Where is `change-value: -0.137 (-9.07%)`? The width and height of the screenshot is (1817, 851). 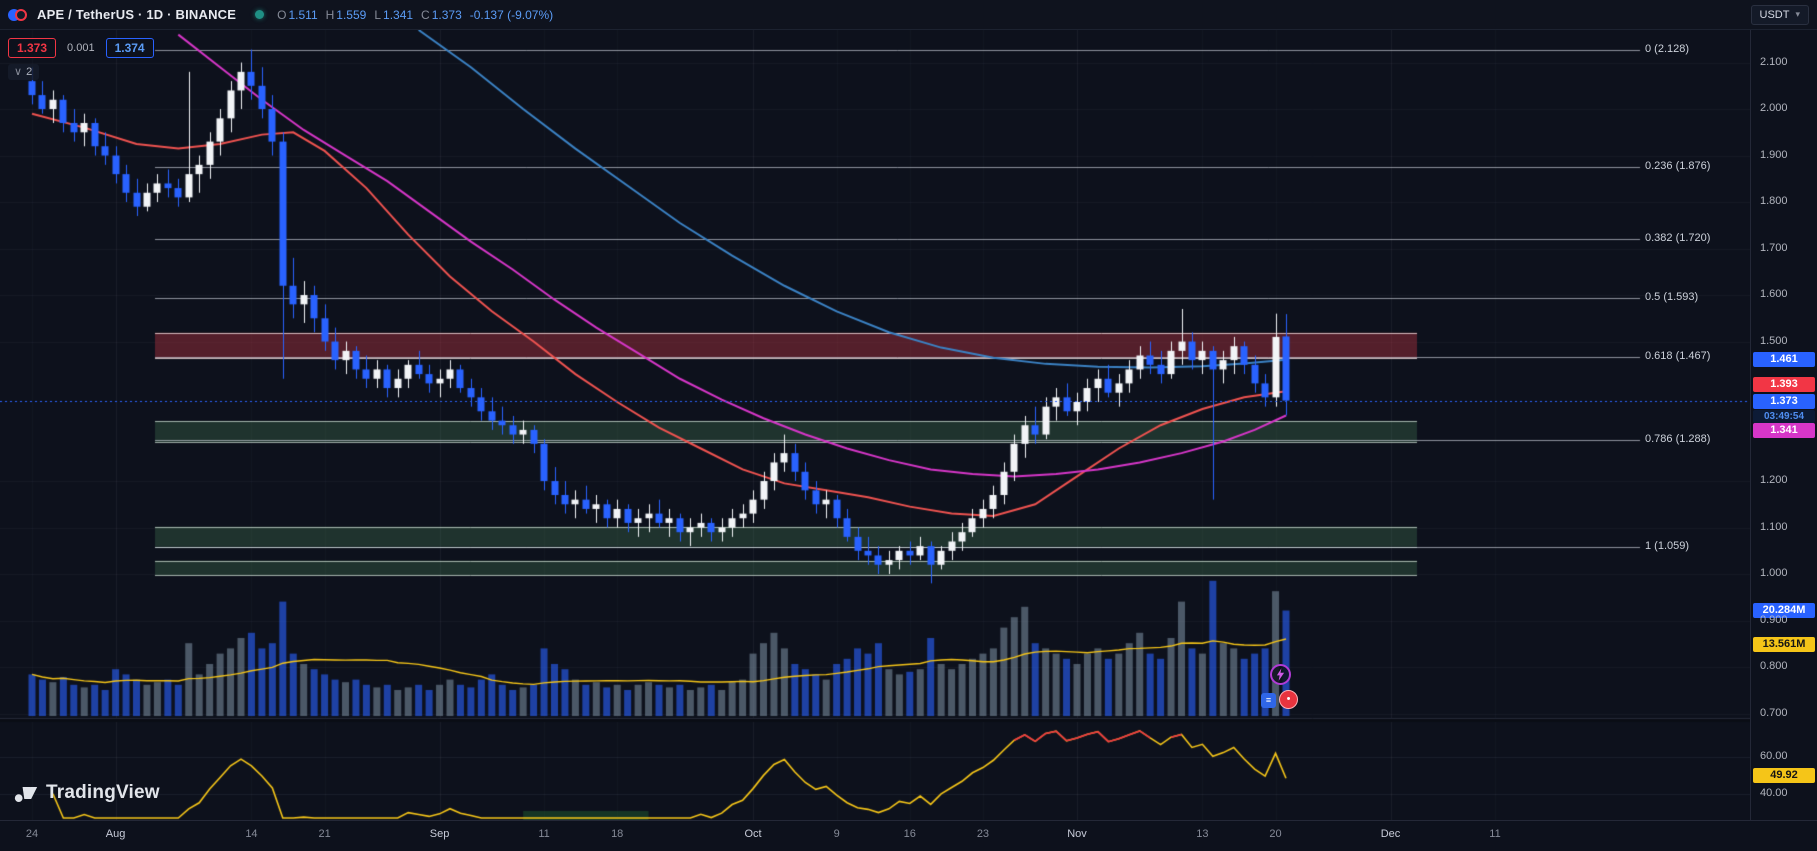 change-value: -0.137 (-9.07%) is located at coordinates (511, 14).